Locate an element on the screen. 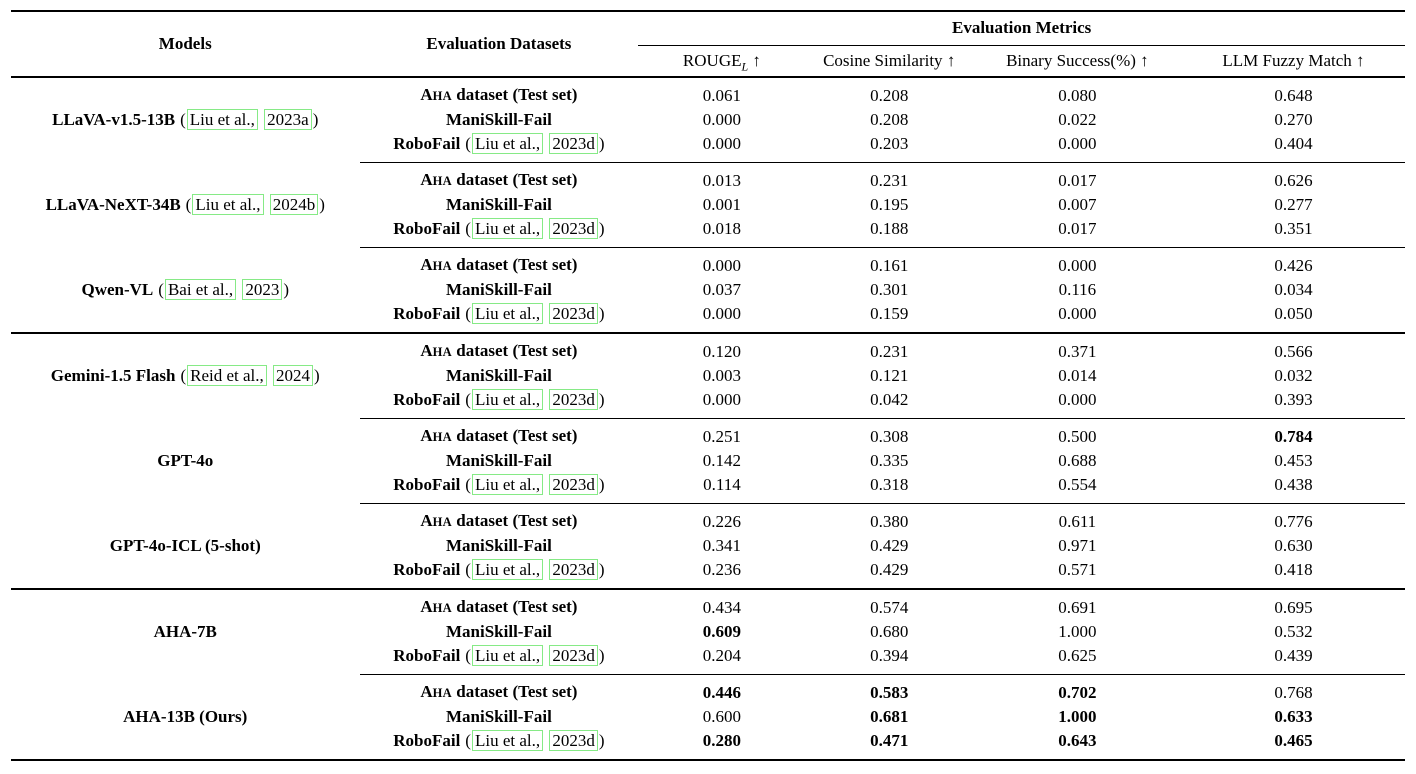 This screenshot has height=774, width=1416. dataset-cell: RoboFail(Liu et al., 2023d) is located at coordinates (499, 232).